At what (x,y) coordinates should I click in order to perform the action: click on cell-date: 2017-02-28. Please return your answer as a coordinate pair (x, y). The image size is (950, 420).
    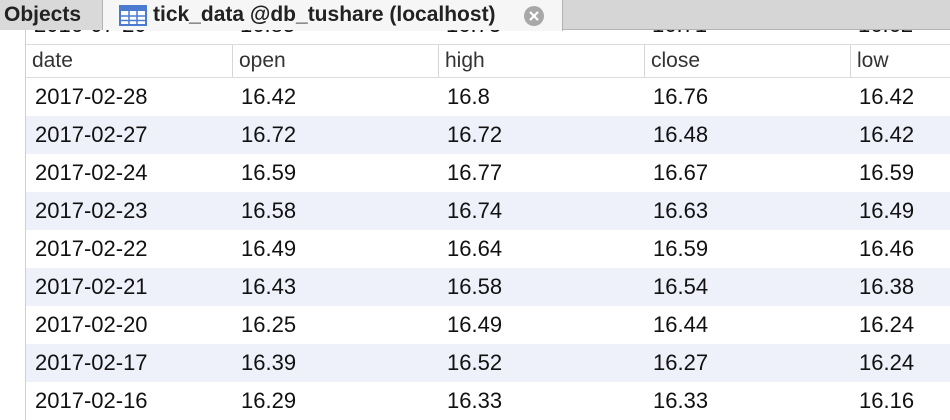
    Looking at the image, I should click on (91, 96).